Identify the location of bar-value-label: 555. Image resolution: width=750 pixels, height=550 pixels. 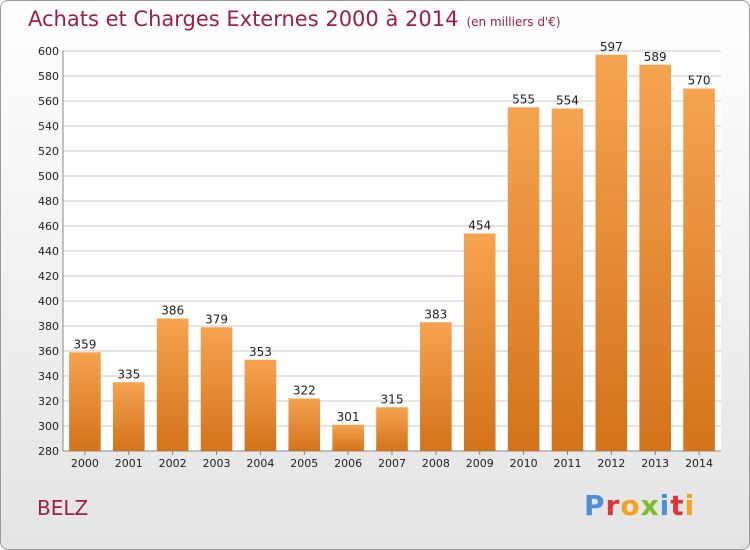
(523, 99).